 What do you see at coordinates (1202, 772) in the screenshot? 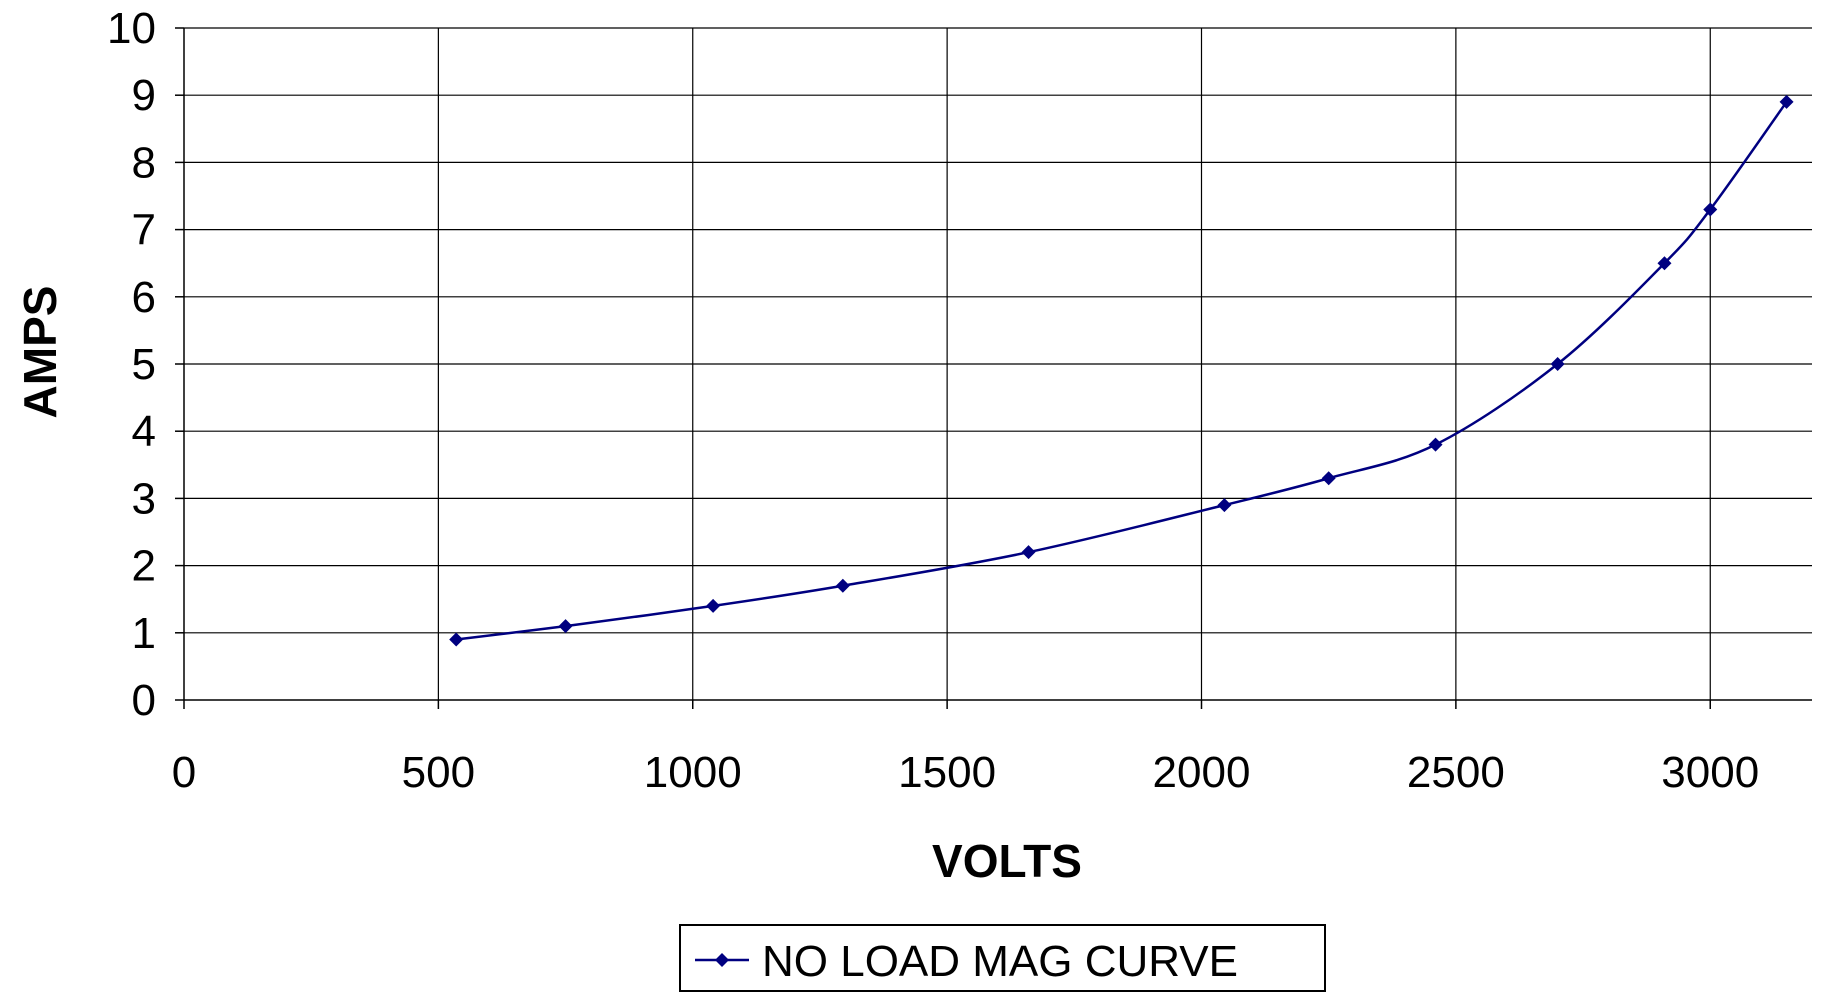
I see `x-tick-label: 2000` at bounding box center [1202, 772].